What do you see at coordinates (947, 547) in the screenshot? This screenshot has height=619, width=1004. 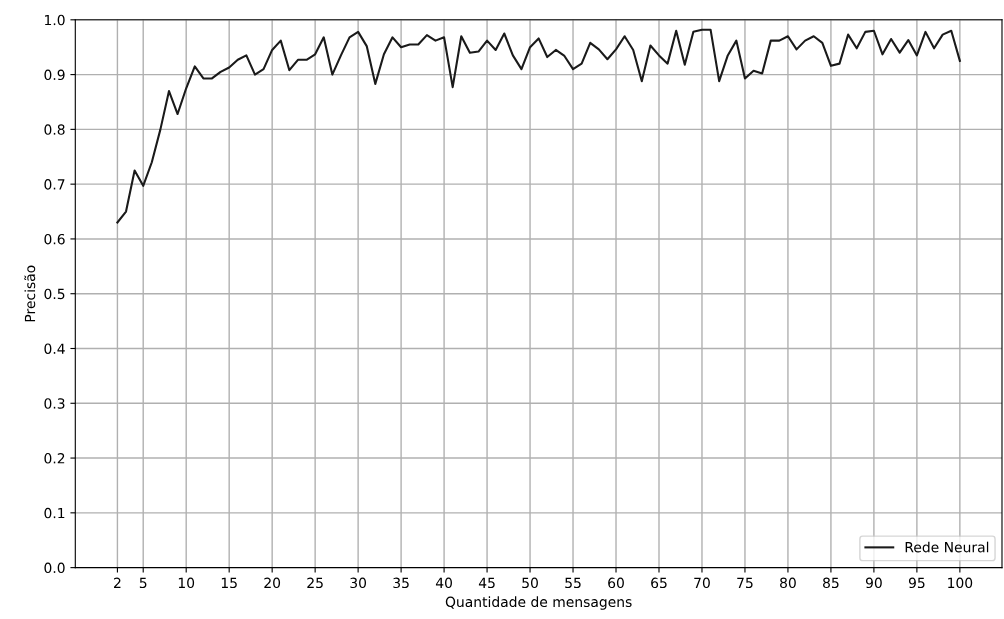 I see `legend-label: Rede Neural` at bounding box center [947, 547].